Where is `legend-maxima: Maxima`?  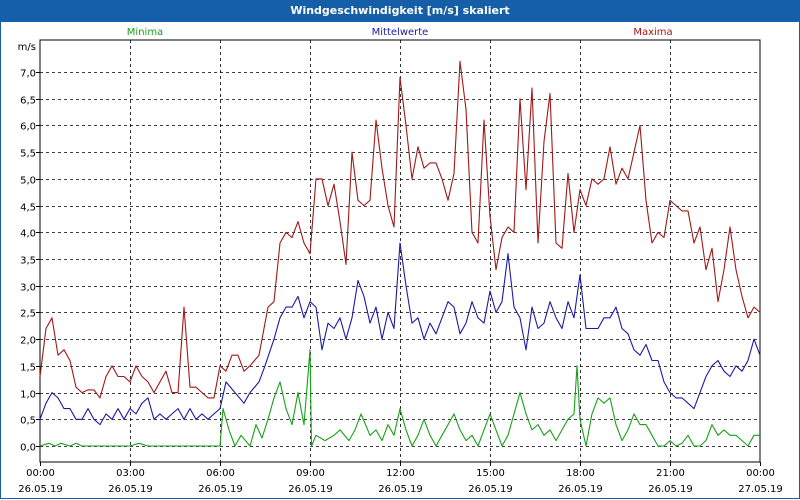
legend-maxima: Maxima is located at coordinates (652, 32).